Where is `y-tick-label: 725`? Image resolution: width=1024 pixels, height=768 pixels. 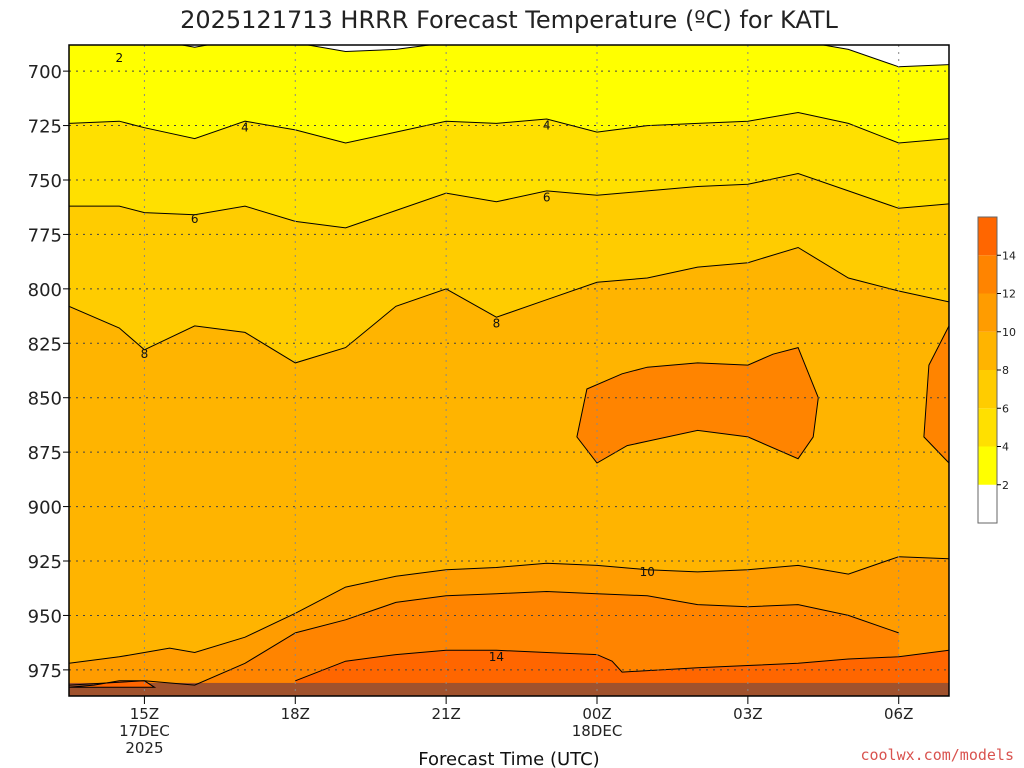
y-tick-label: 725 is located at coordinates (45, 127).